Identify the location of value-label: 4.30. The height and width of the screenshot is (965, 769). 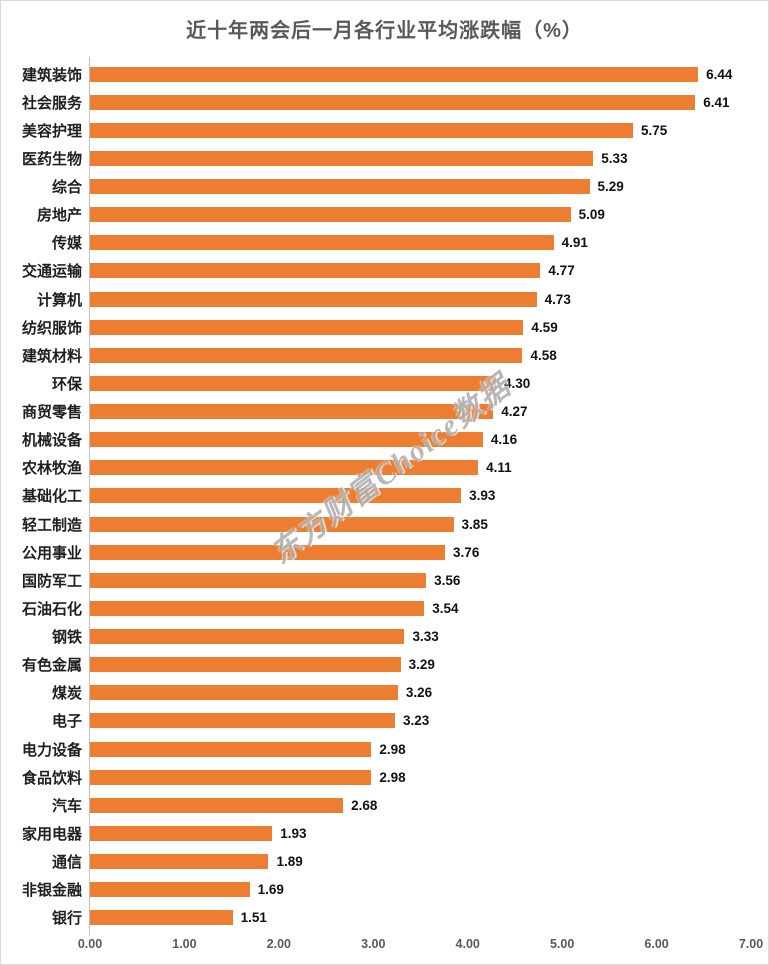
(517, 383).